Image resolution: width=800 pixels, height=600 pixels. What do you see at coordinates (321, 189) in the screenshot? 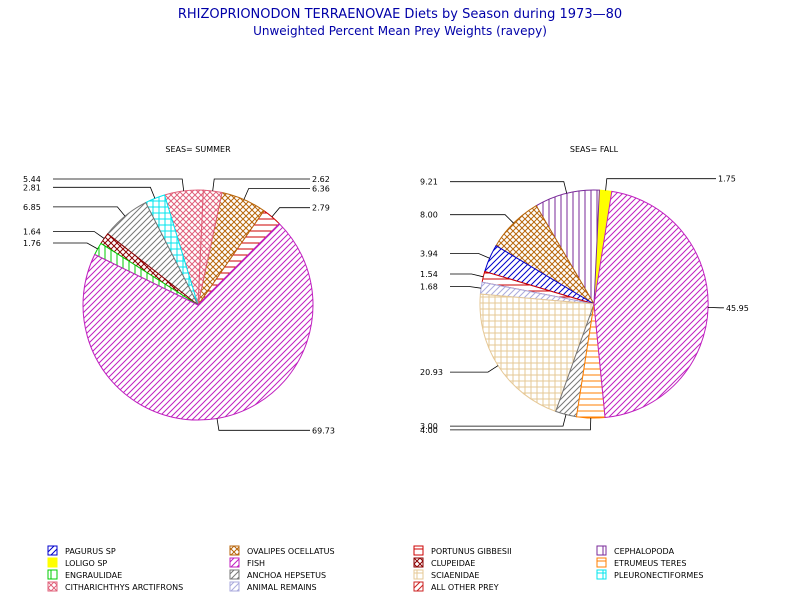
I see `slice-value-label: 6.36` at bounding box center [321, 189].